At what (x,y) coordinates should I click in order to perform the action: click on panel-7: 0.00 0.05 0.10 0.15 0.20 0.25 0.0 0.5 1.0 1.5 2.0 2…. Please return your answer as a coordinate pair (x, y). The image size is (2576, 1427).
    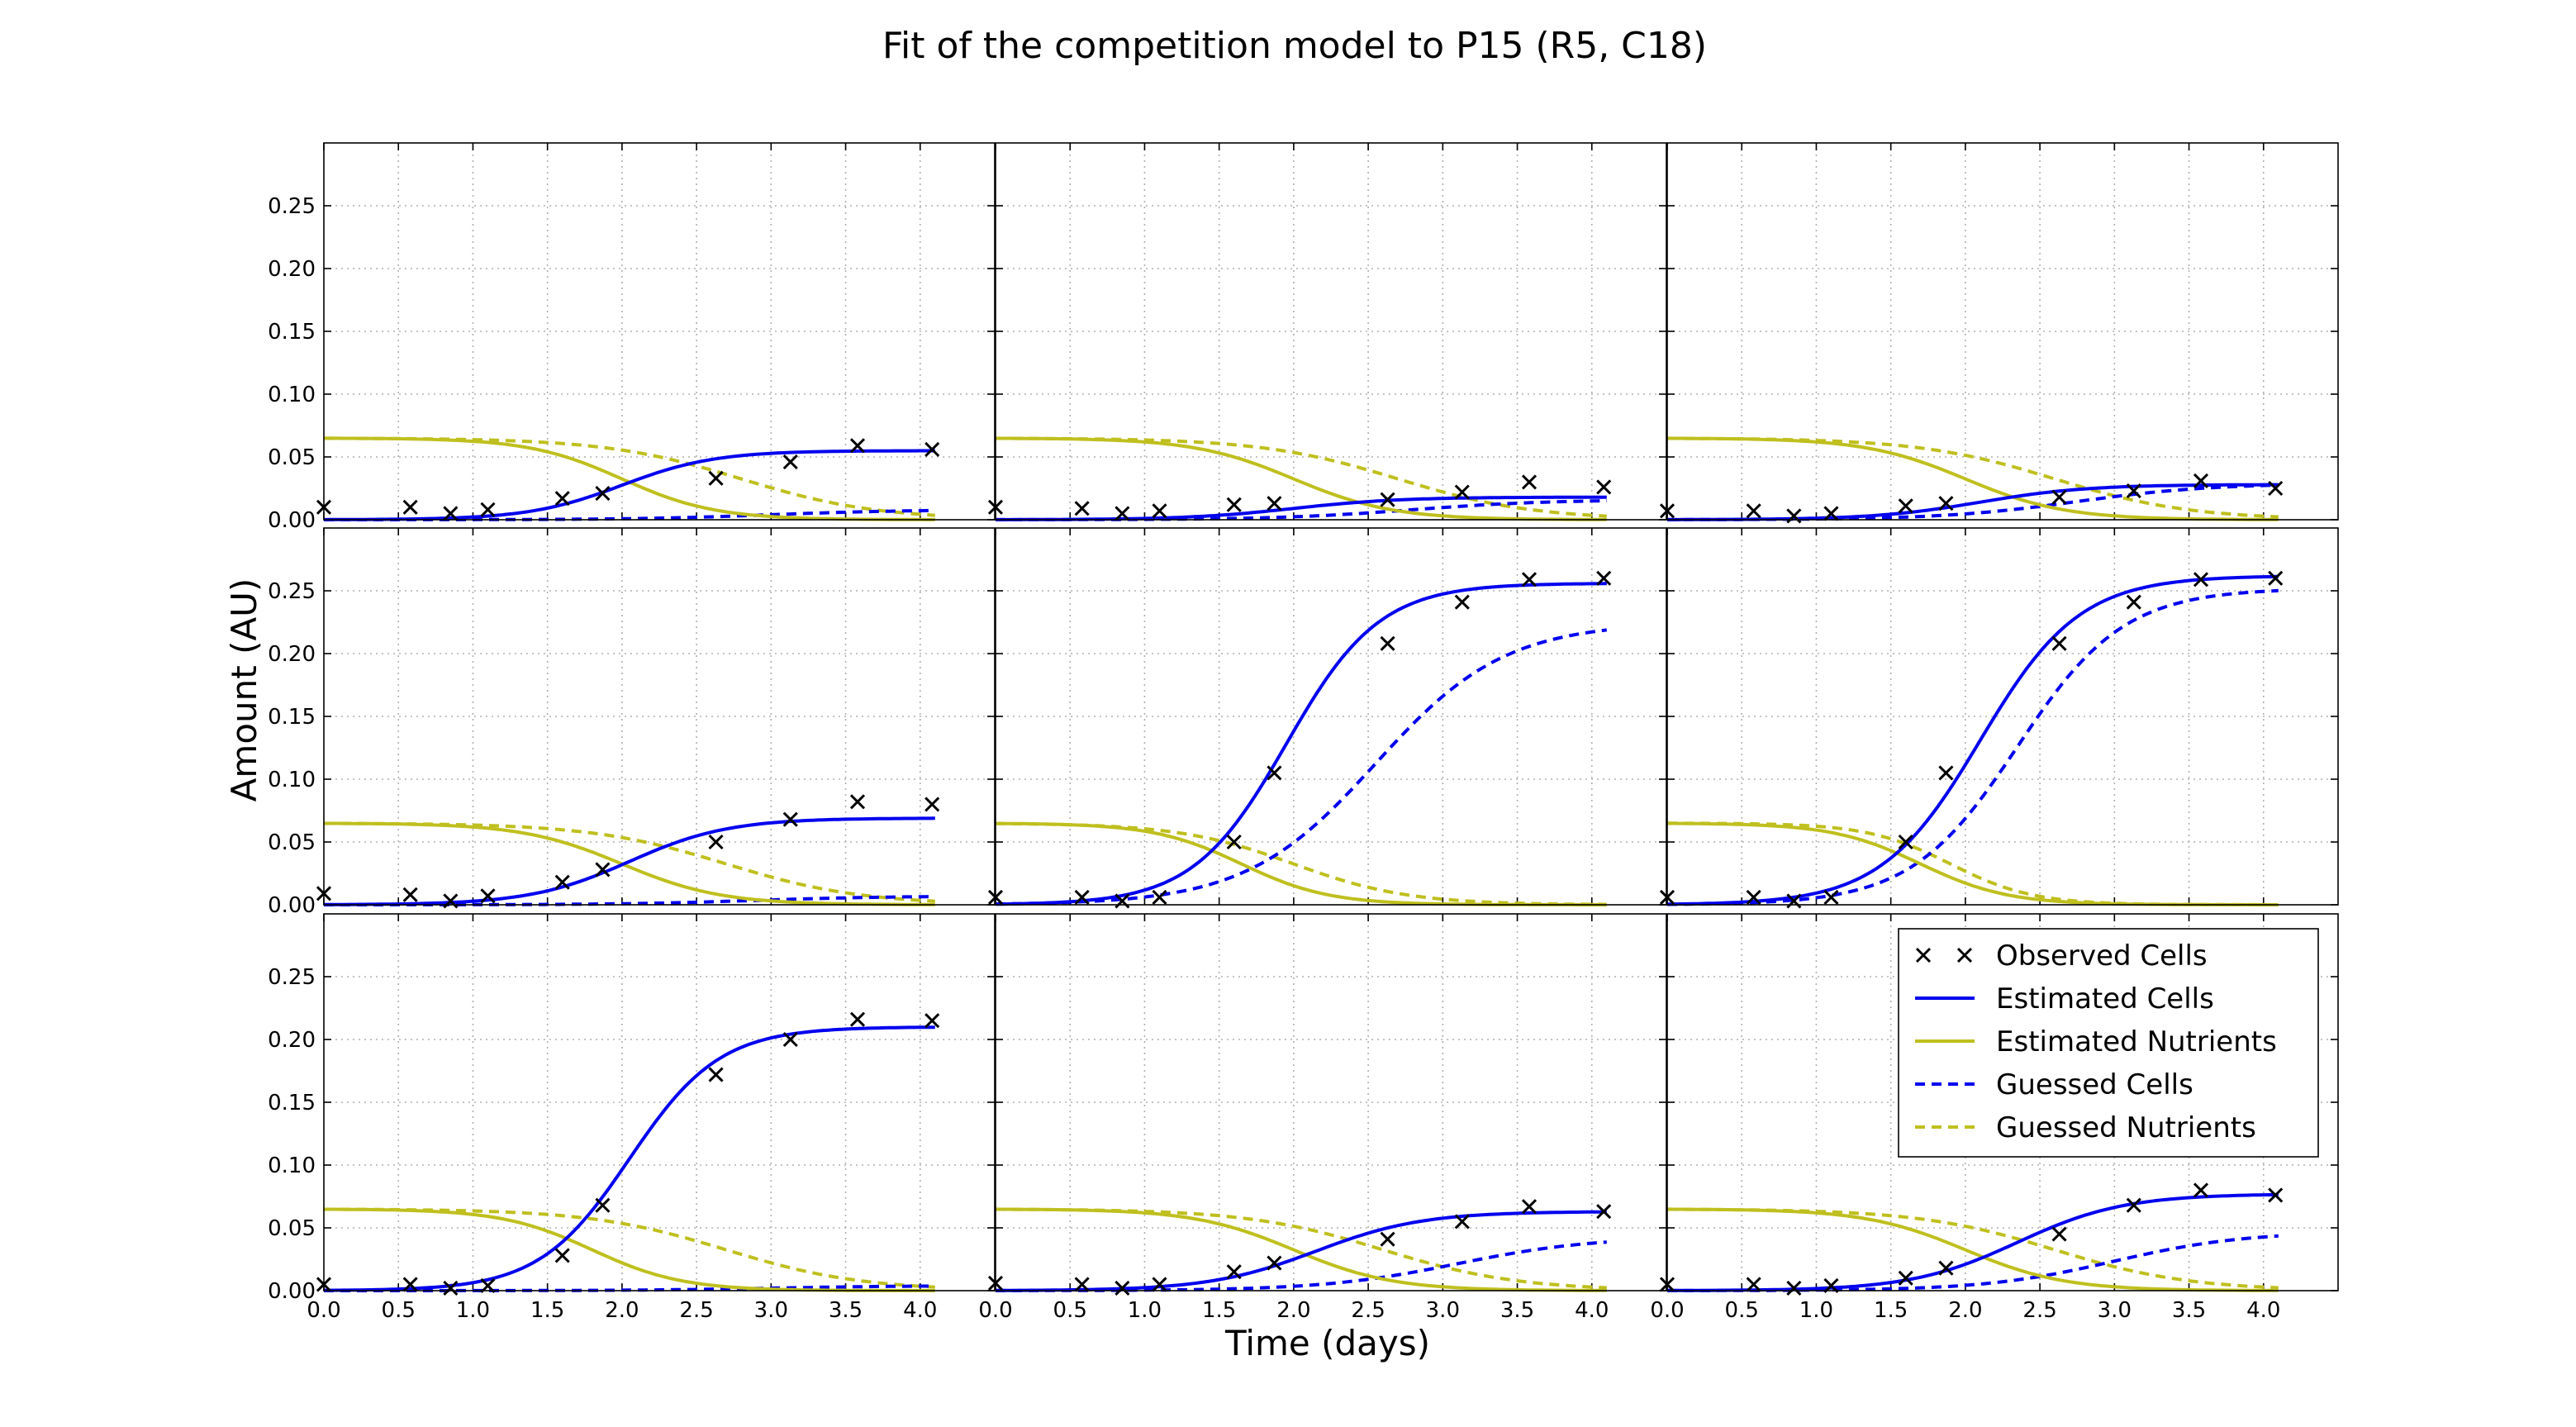
    Looking at the image, I should click on (632, 1118).